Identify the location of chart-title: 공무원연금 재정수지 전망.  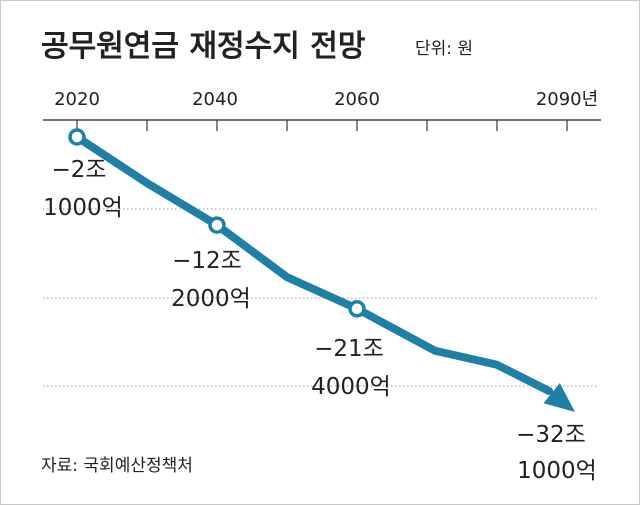
(203, 46).